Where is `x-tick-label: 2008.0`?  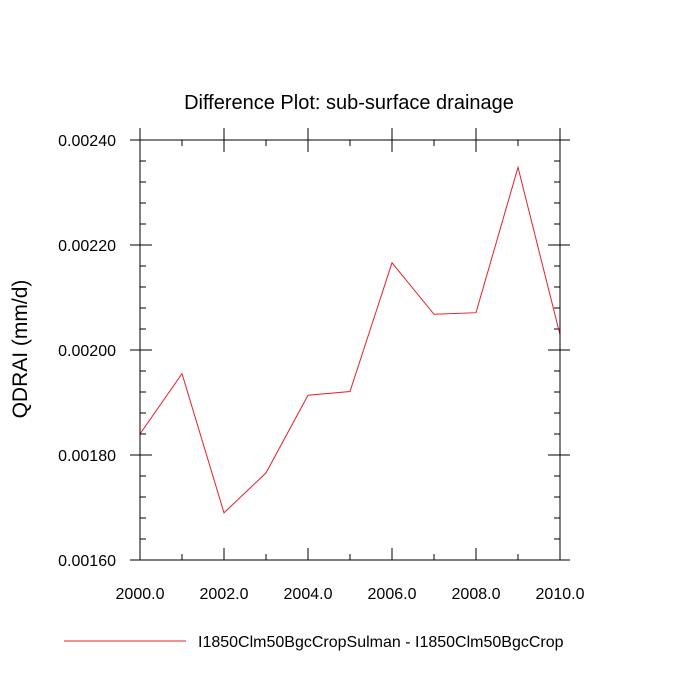 x-tick-label: 2008.0 is located at coordinates (476, 594).